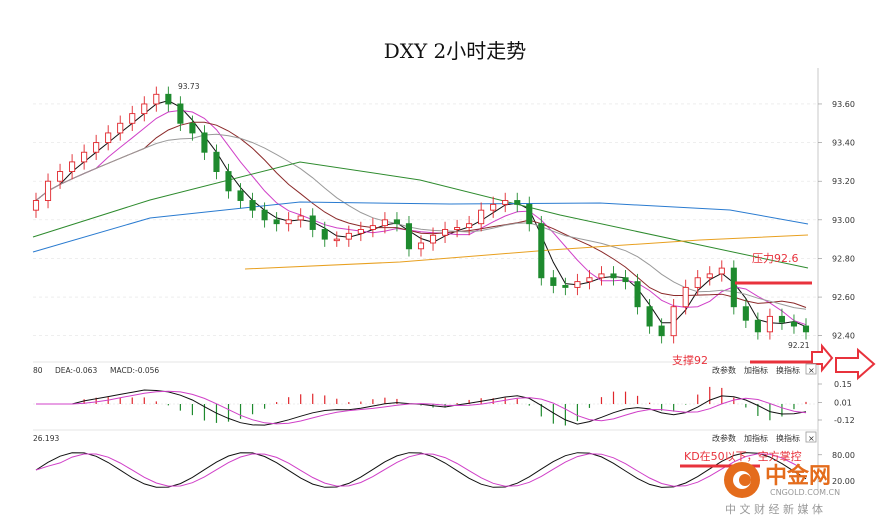  Describe the element at coordinates (46, 438) in the screenshot. I see `kd-header: 26.193` at that location.